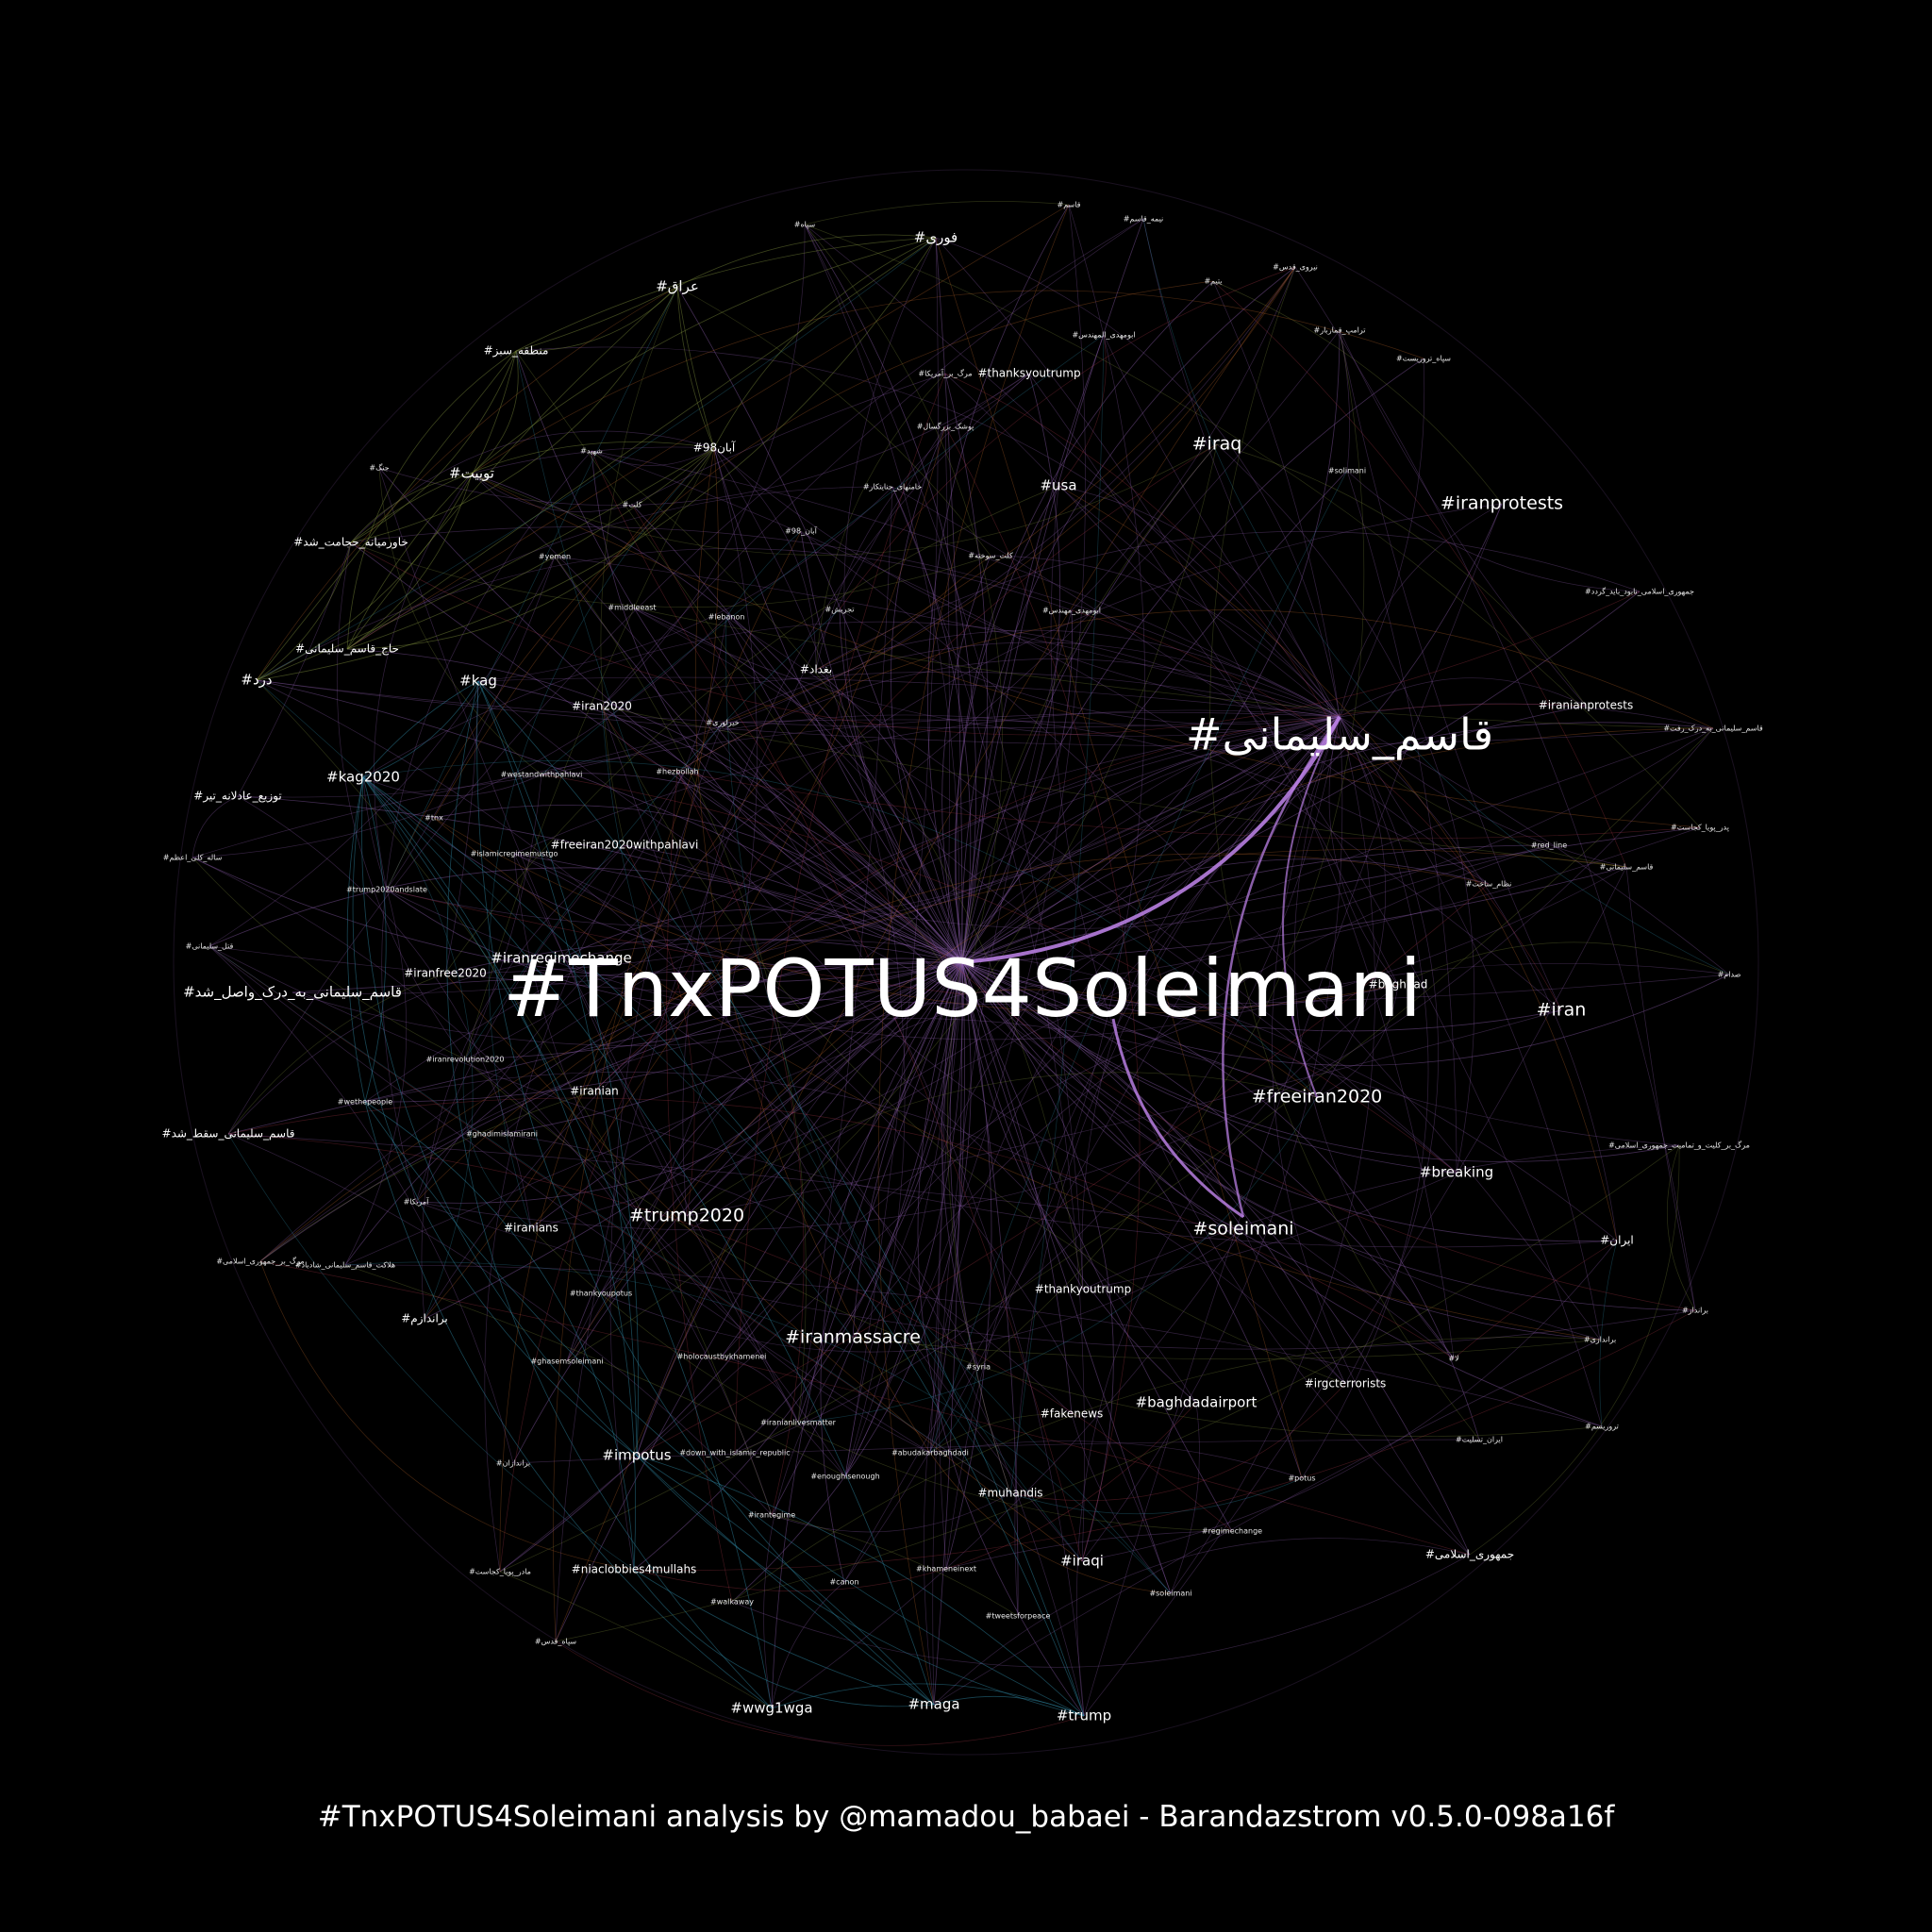  What do you see at coordinates (500, 1572) in the screenshot?
I see `node-label-madar-pouya: #مادر_پویا_کجاست` at bounding box center [500, 1572].